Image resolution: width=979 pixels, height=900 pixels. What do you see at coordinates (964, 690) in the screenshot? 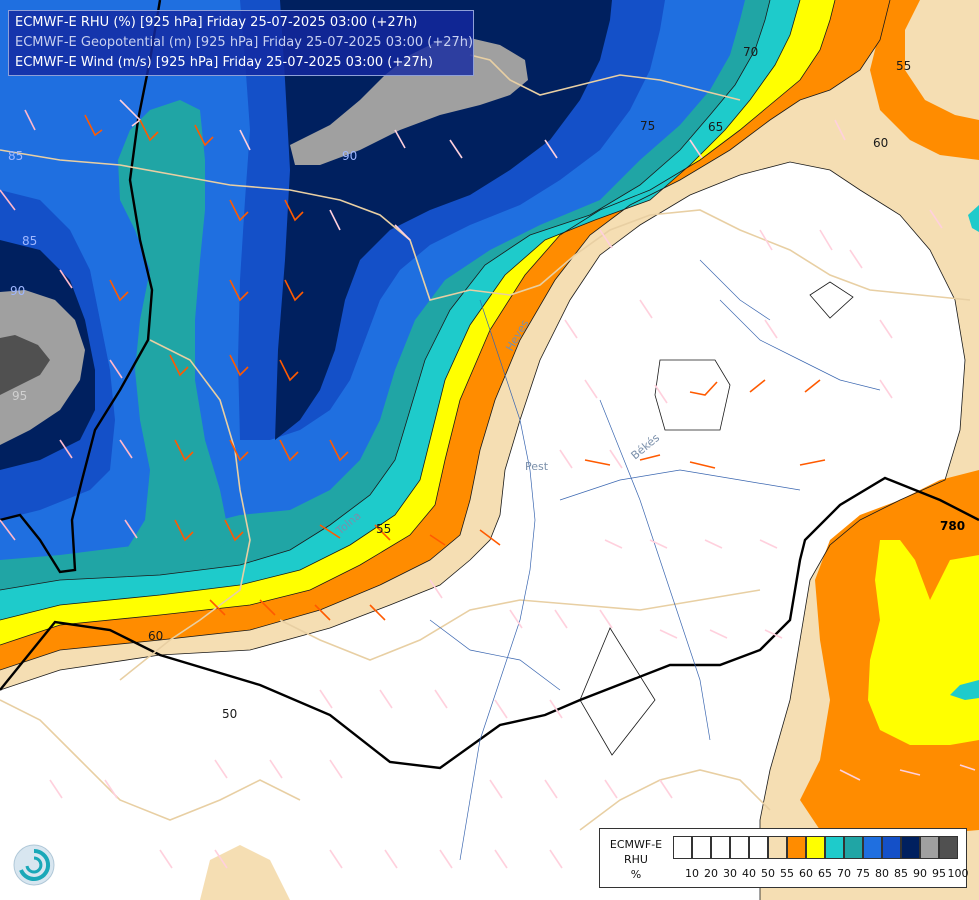
I see `band-65-70-se` at bounding box center [964, 690].